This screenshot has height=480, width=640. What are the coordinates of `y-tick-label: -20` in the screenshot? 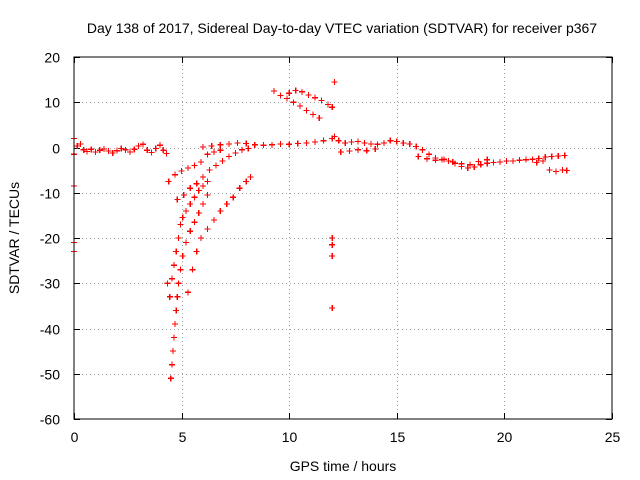 It's located at (50, 239).